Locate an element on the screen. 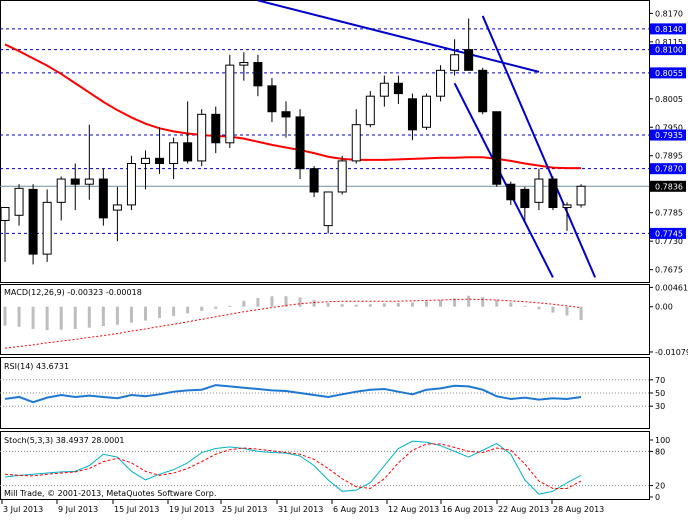 The image size is (688, 520). stoch-pane is located at coordinates (325, 465).